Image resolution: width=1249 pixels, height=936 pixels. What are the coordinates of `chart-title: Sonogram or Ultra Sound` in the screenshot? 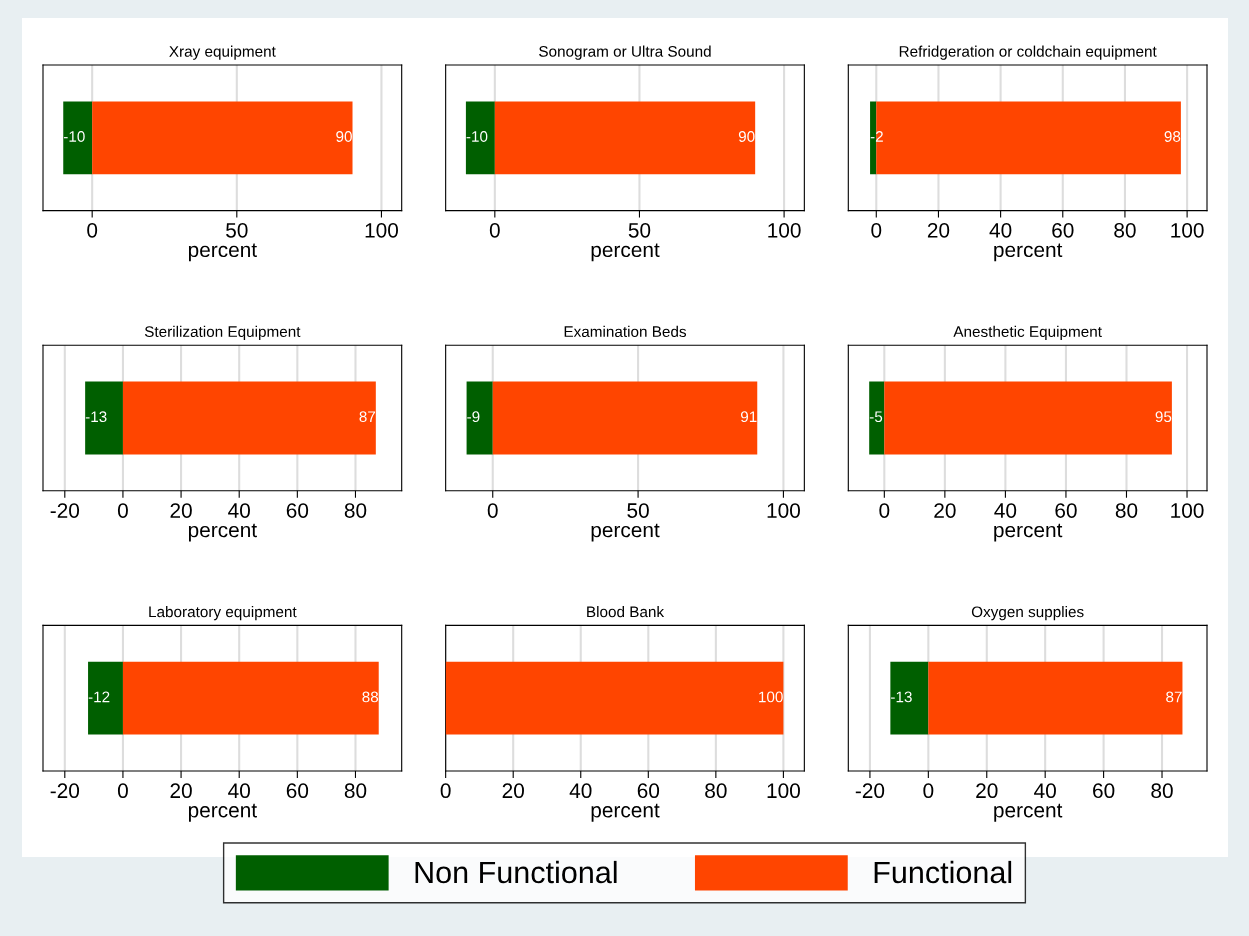 It's located at (625, 52).